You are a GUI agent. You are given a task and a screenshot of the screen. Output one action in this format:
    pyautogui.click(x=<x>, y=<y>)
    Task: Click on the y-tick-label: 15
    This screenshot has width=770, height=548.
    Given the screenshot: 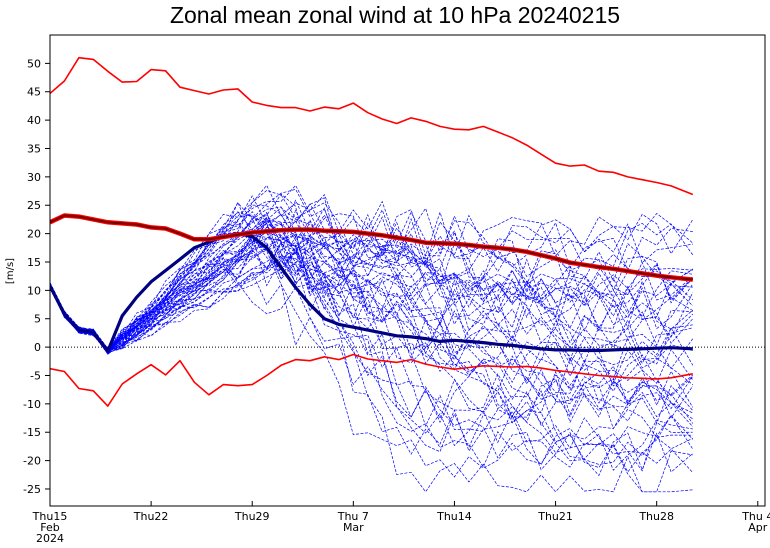 What is the action you would take?
    pyautogui.click(x=34, y=262)
    